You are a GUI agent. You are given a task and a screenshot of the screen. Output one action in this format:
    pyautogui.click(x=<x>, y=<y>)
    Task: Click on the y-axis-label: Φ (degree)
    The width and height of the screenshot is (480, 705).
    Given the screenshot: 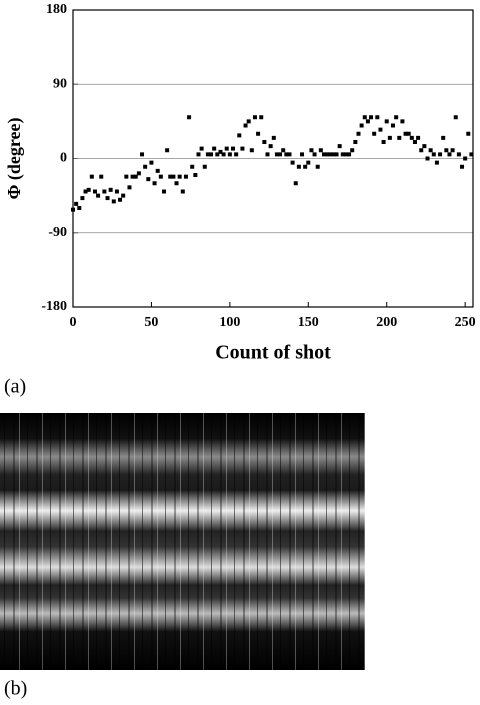 What is the action you would take?
    pyautogui.click(x=14, y=158)
    